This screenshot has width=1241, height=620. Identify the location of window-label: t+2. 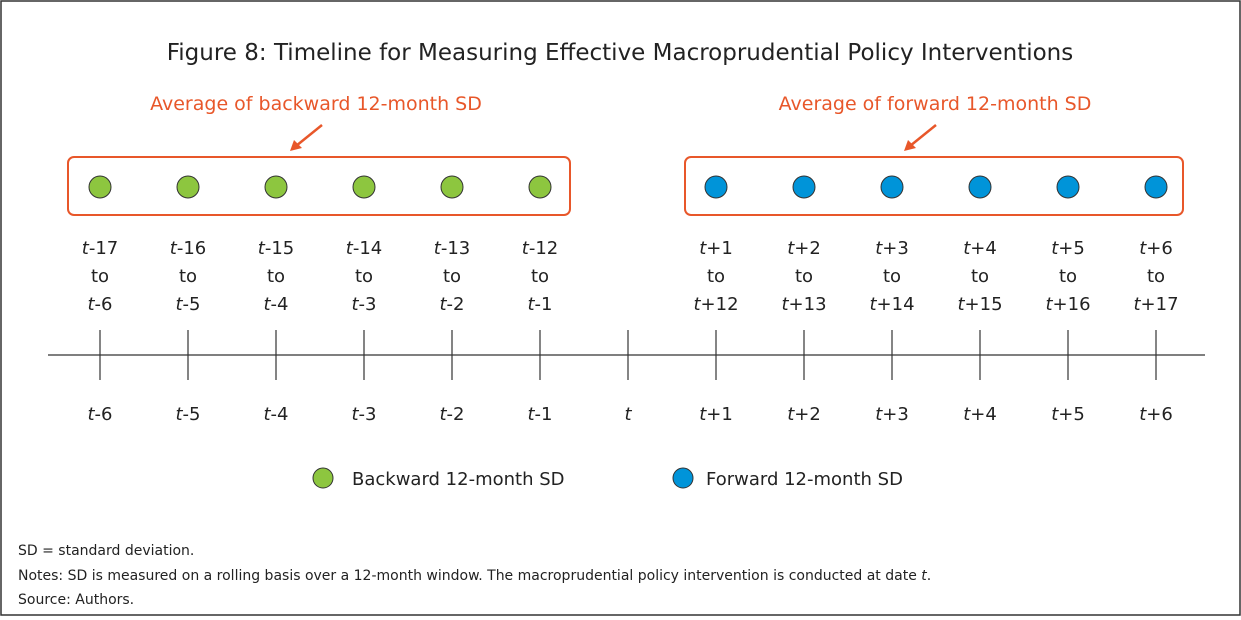
(804, 248).